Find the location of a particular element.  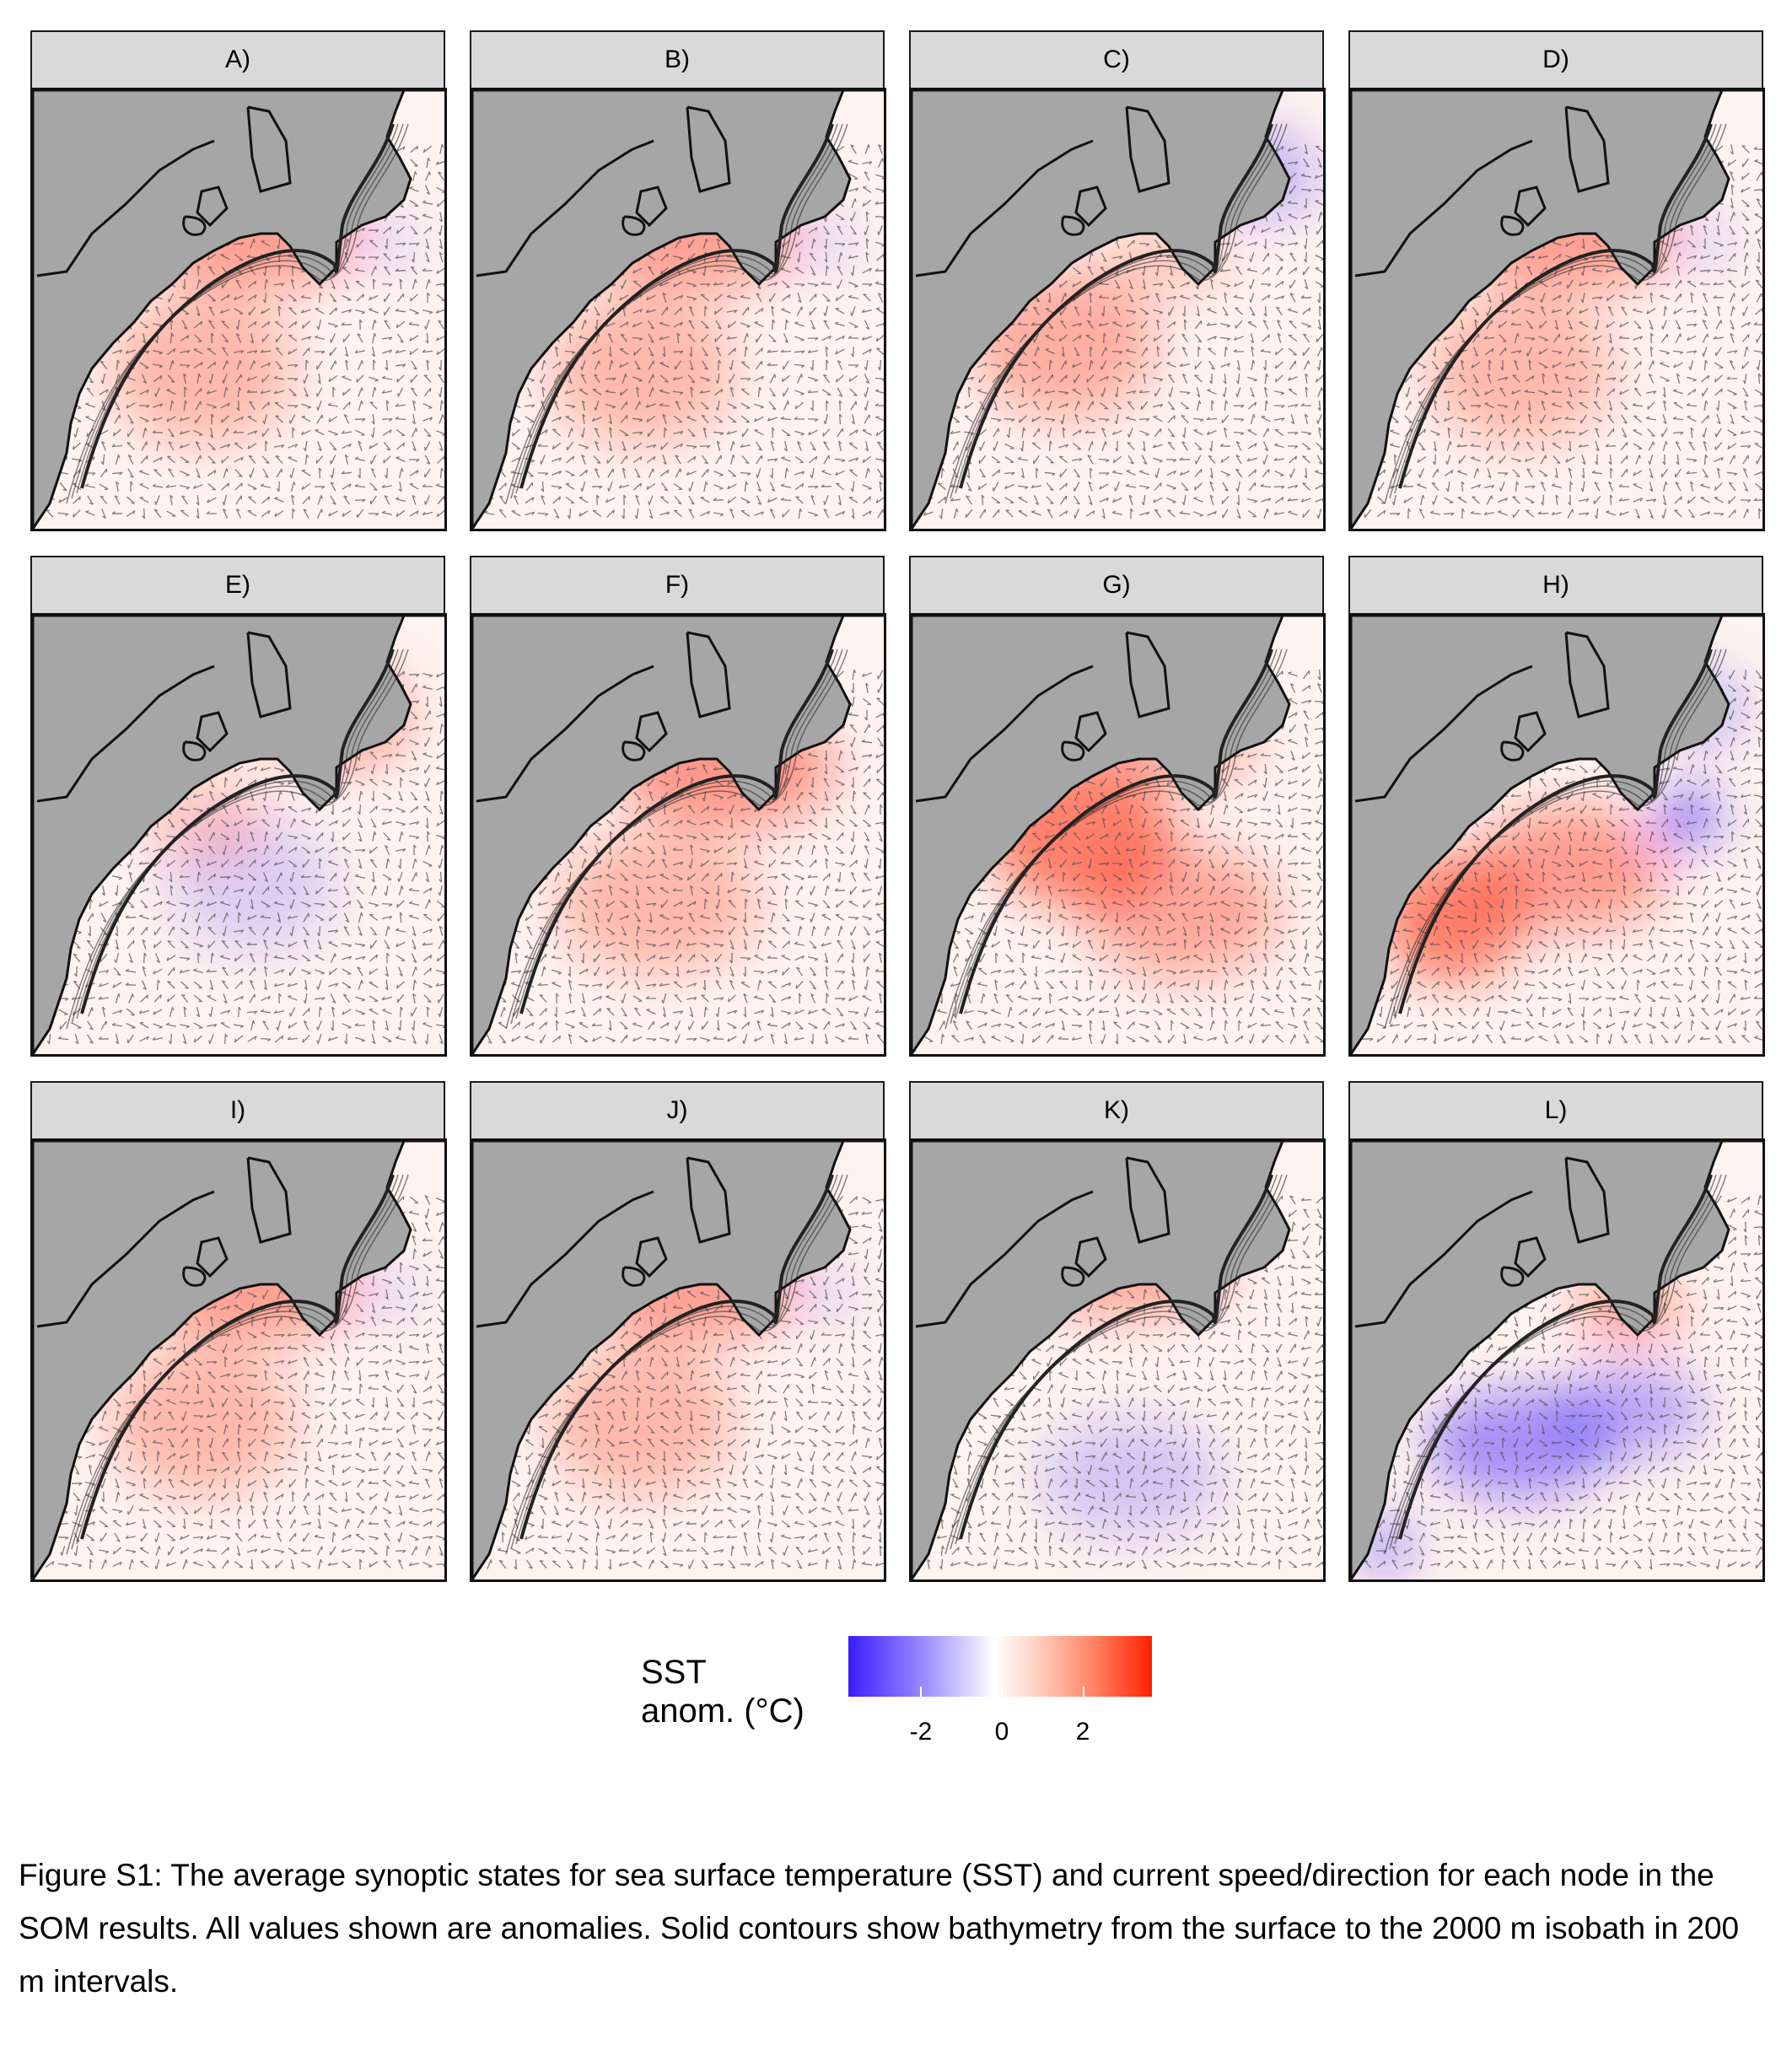

colorbar-tick-label: -2 is located at coordinates (921, 1732).